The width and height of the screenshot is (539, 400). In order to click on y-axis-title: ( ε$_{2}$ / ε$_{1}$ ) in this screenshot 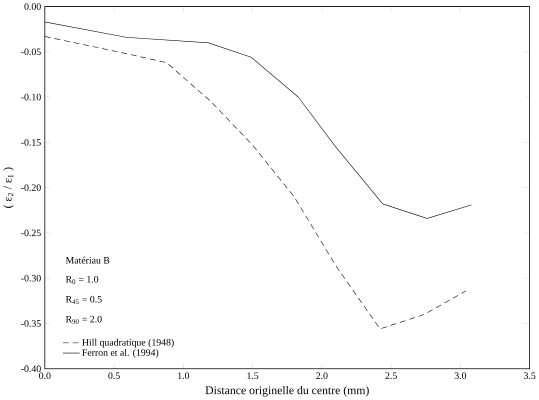, I will do `click(8, 188)`.